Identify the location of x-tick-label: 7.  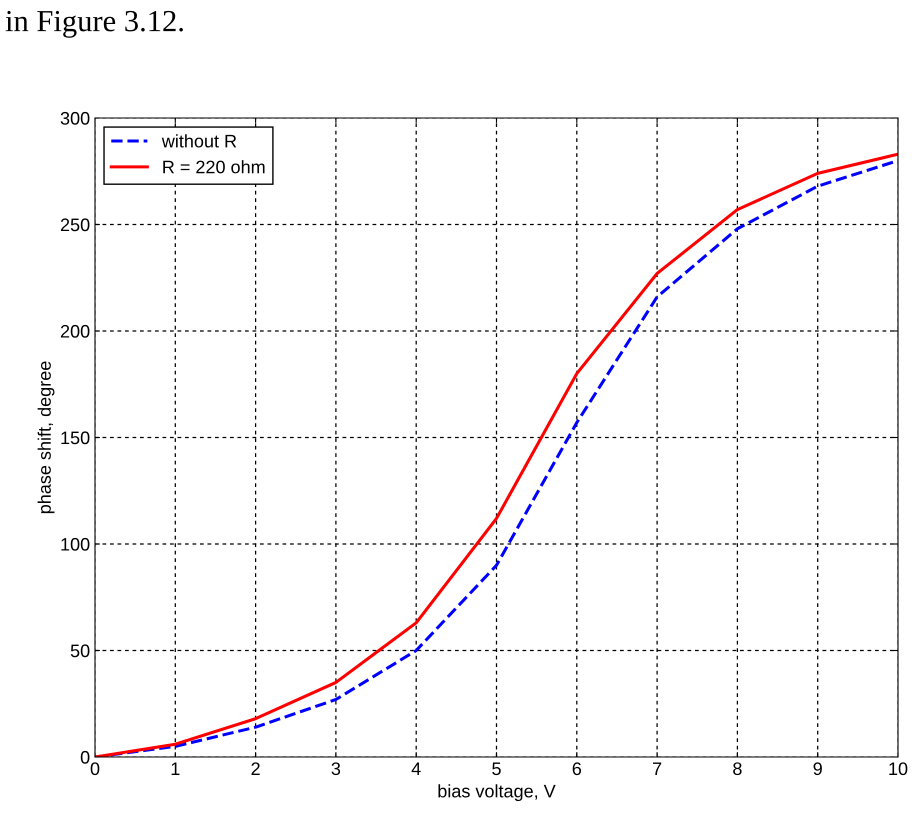
(657, 768).